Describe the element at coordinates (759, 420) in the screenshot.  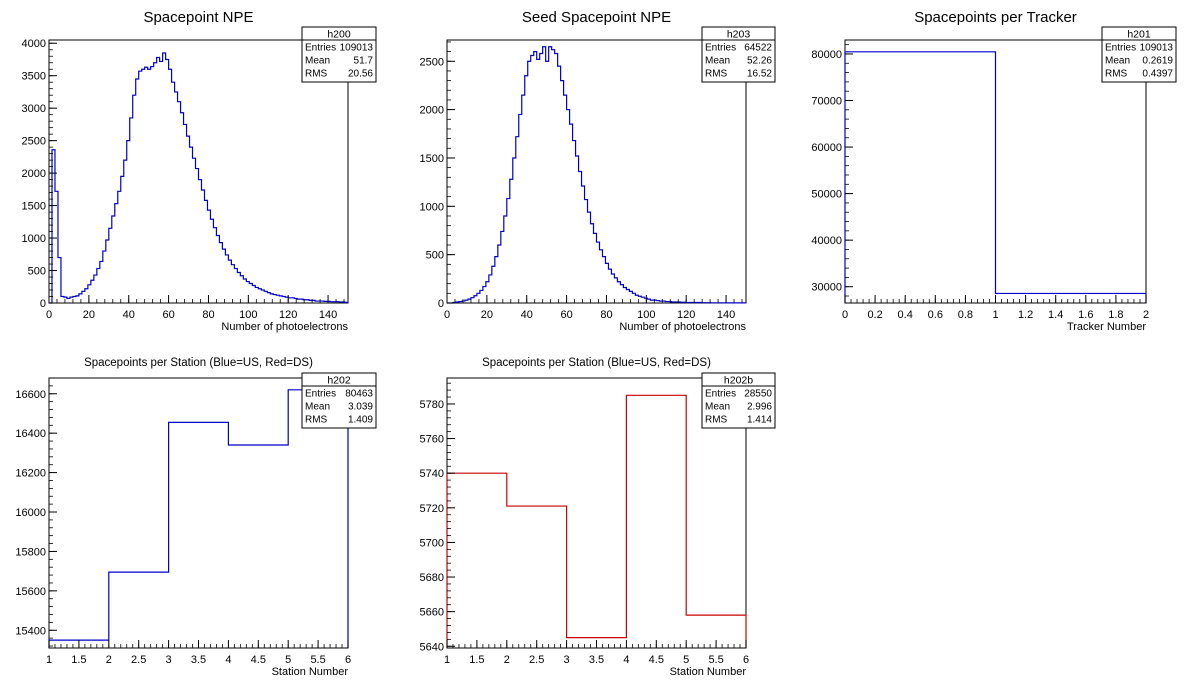
I see `stats-value: 1.414` at that location.